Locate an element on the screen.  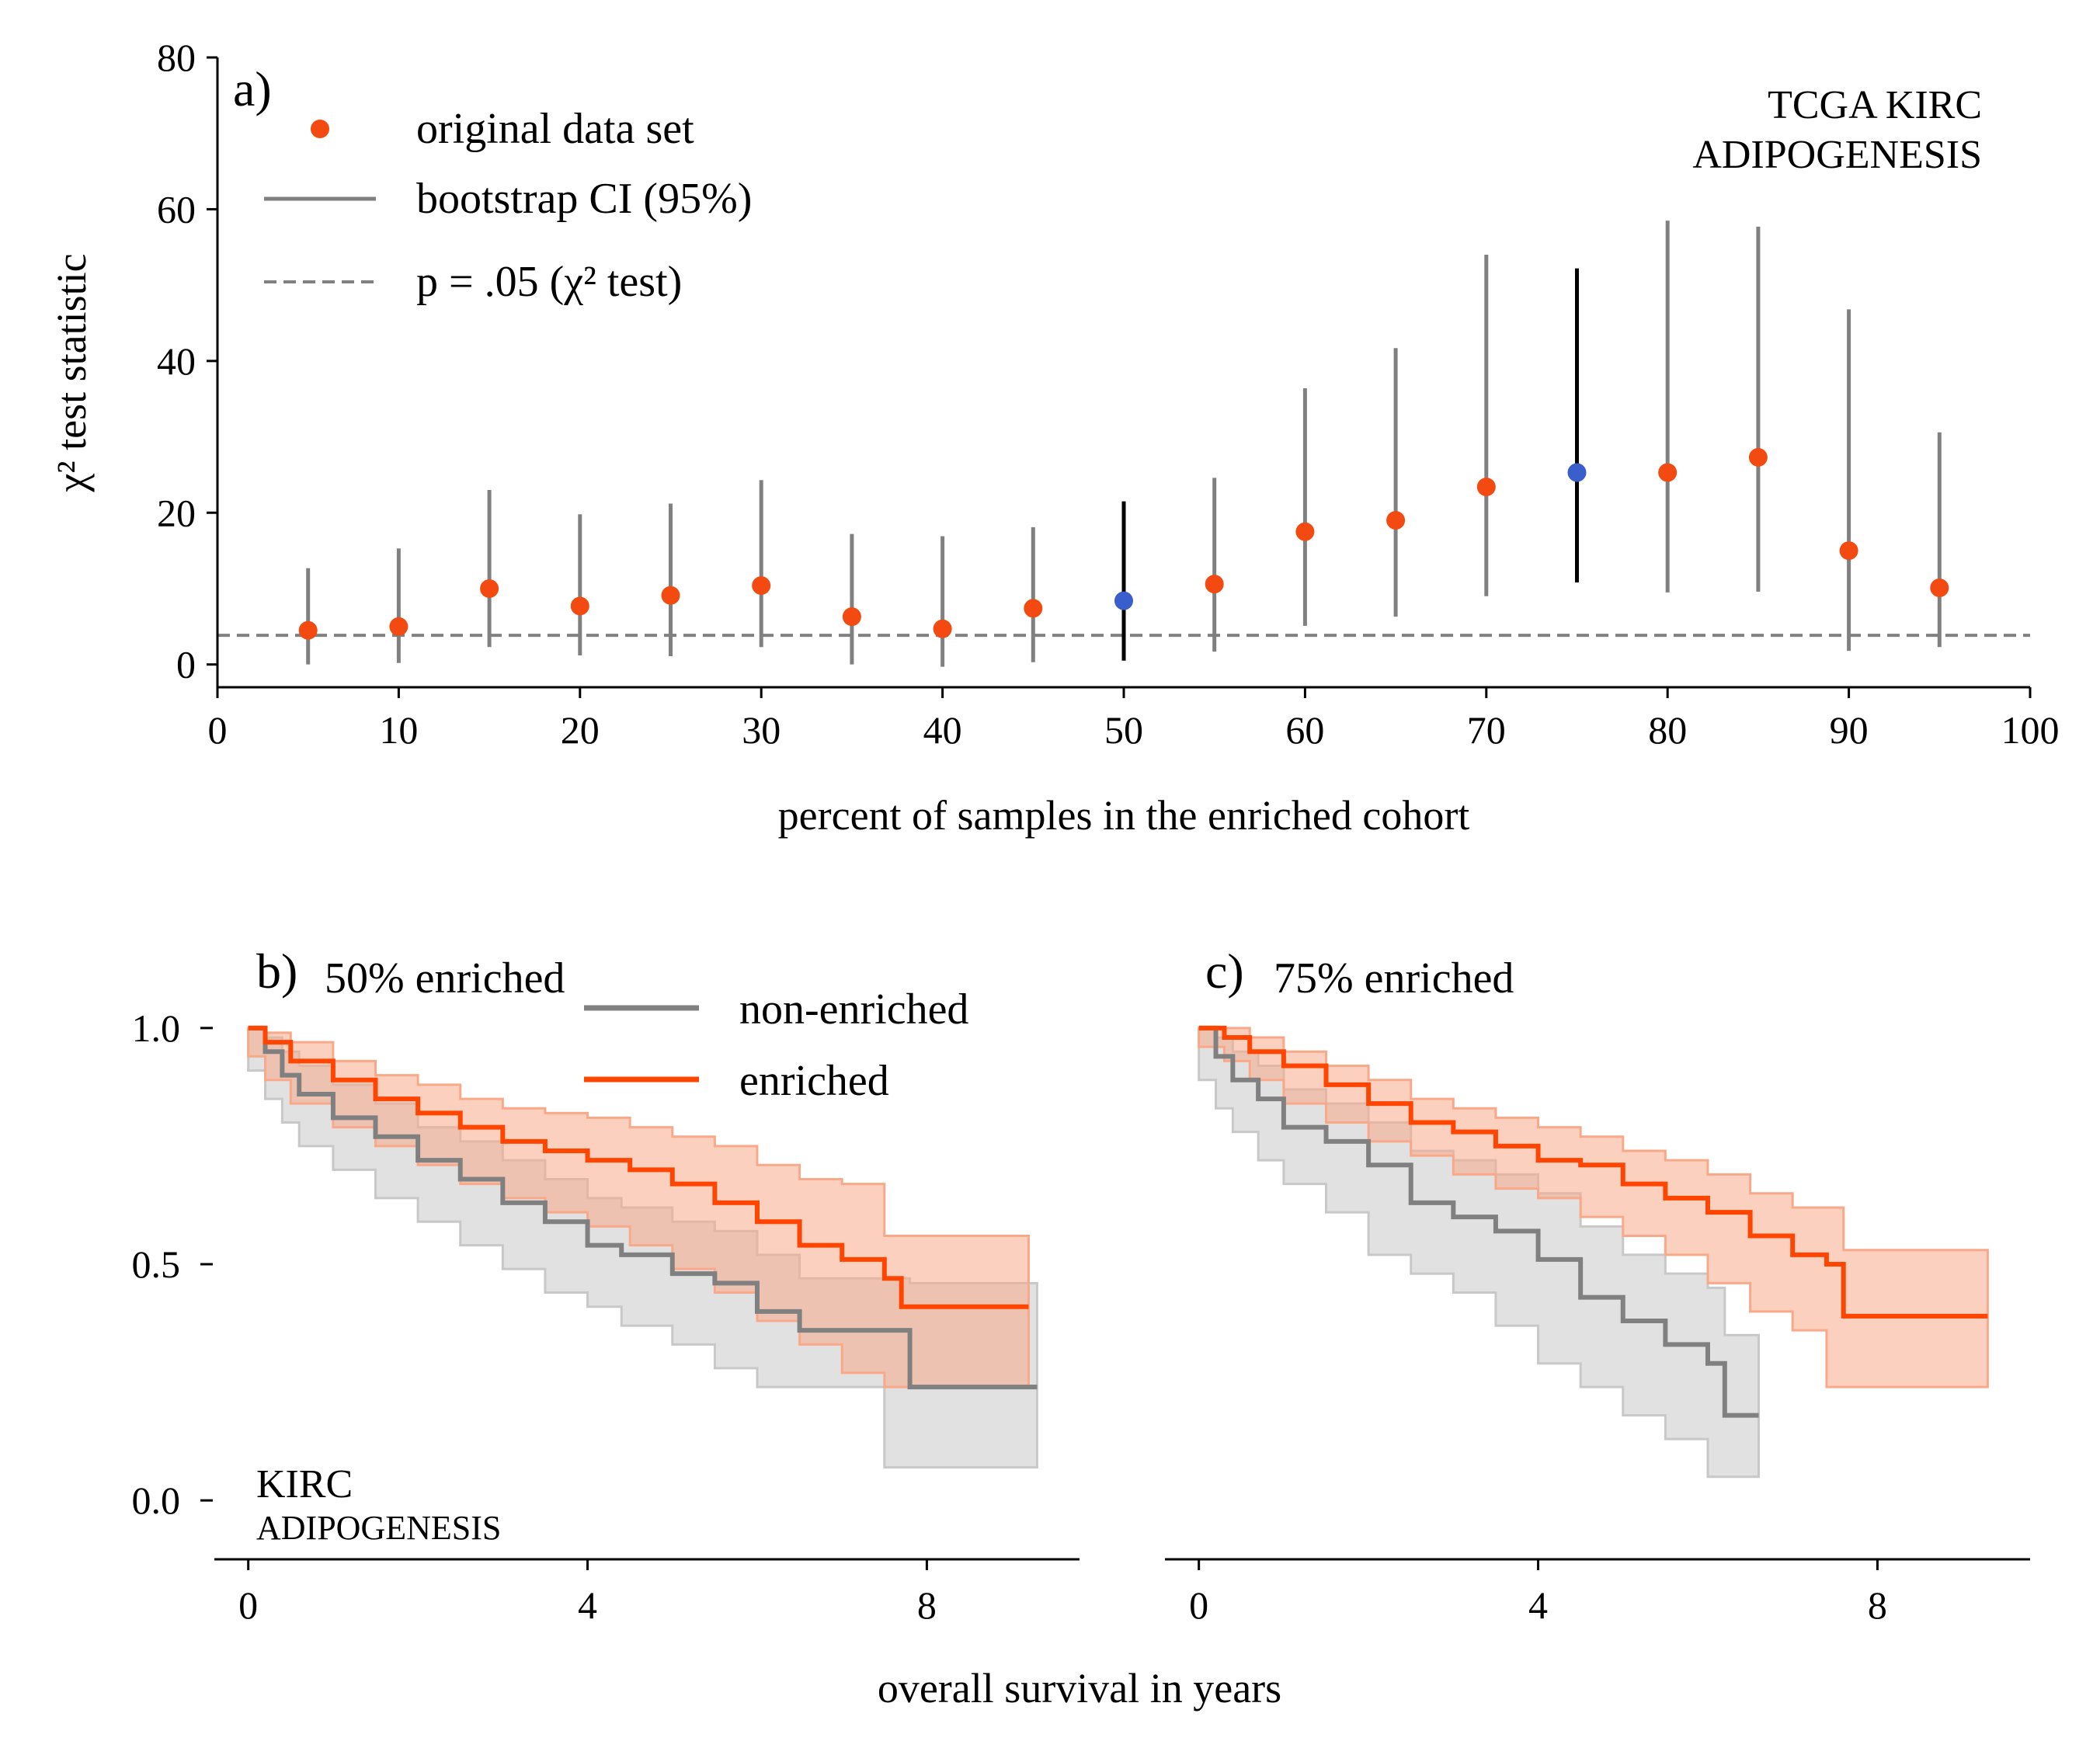
panel-b-label: b) is located at coordinates (277, 971).